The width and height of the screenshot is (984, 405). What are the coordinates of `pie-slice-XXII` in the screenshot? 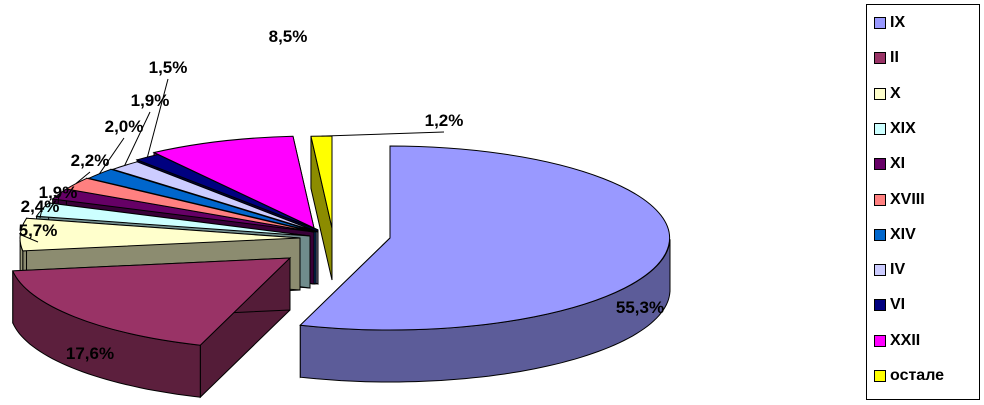 It's located at (233, 182).